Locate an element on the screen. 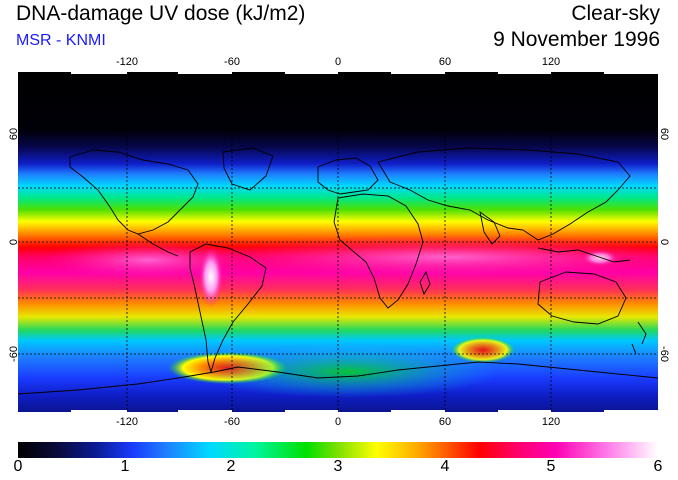 This screenshot has height=480, width=678. asia-coastline is located at coordinates (504, 194).